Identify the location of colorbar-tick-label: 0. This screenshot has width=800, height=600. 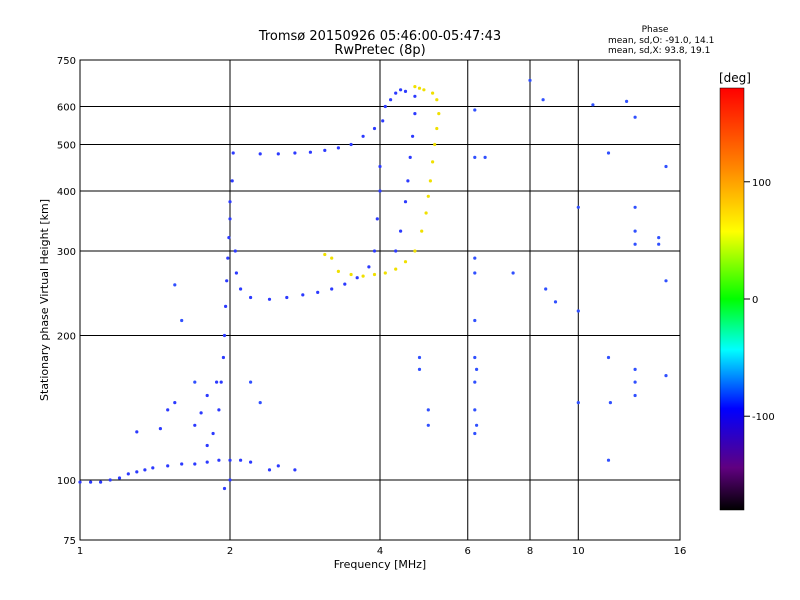
(755, 300).